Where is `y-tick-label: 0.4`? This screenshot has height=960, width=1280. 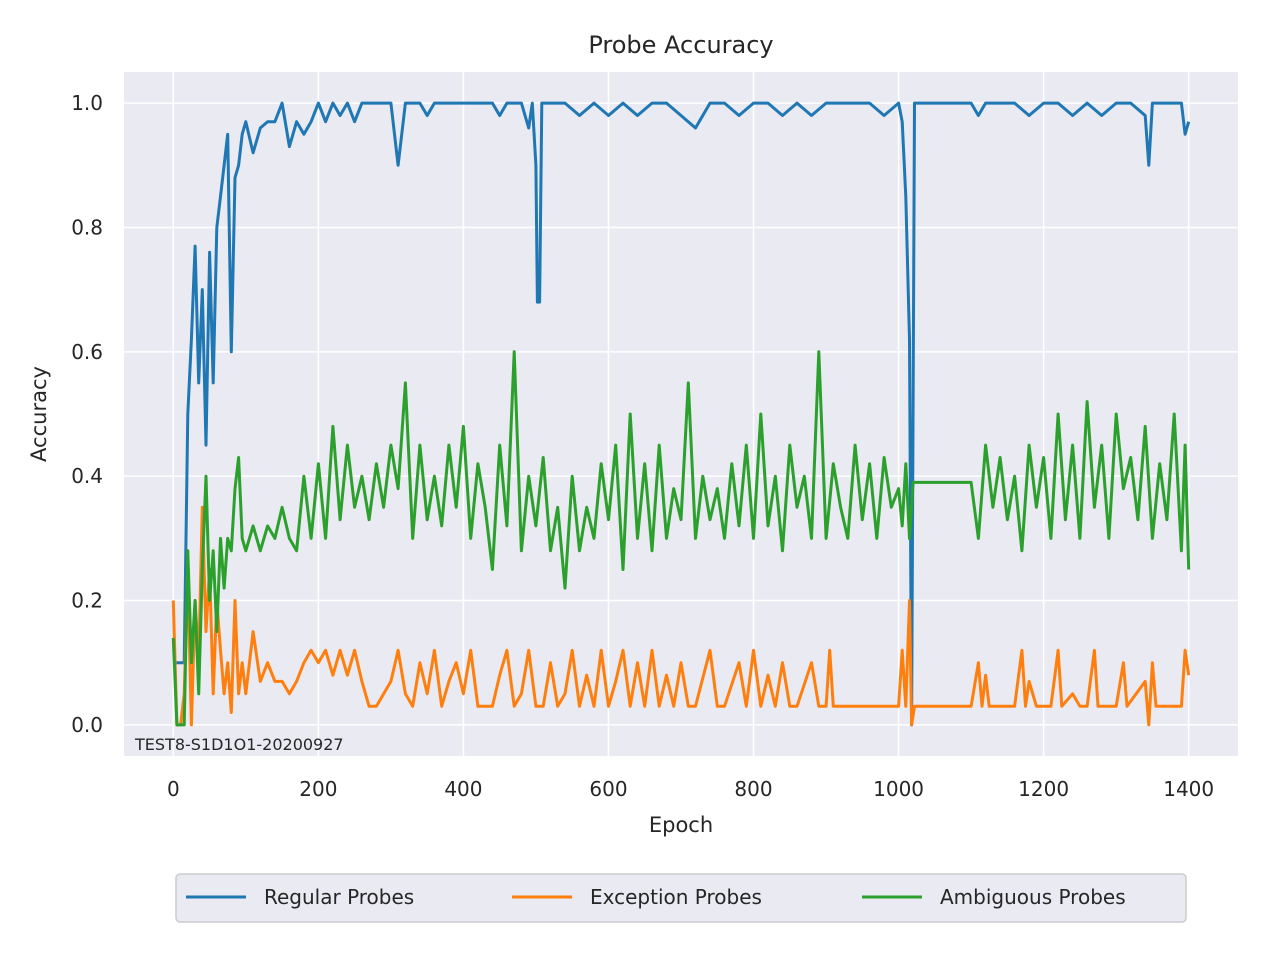 y-tick-label: 0.4 is located at coordinates (87, 476).